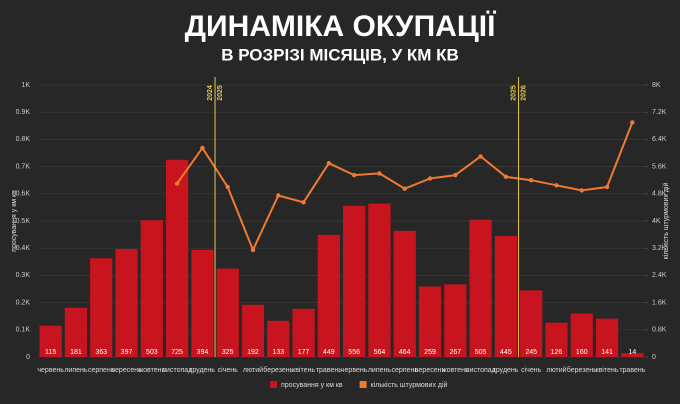 The image size is (680, 404). Describe the element at coordinates (329, 370) in the screenshot. I see `x-tick-label: травень` at that location.